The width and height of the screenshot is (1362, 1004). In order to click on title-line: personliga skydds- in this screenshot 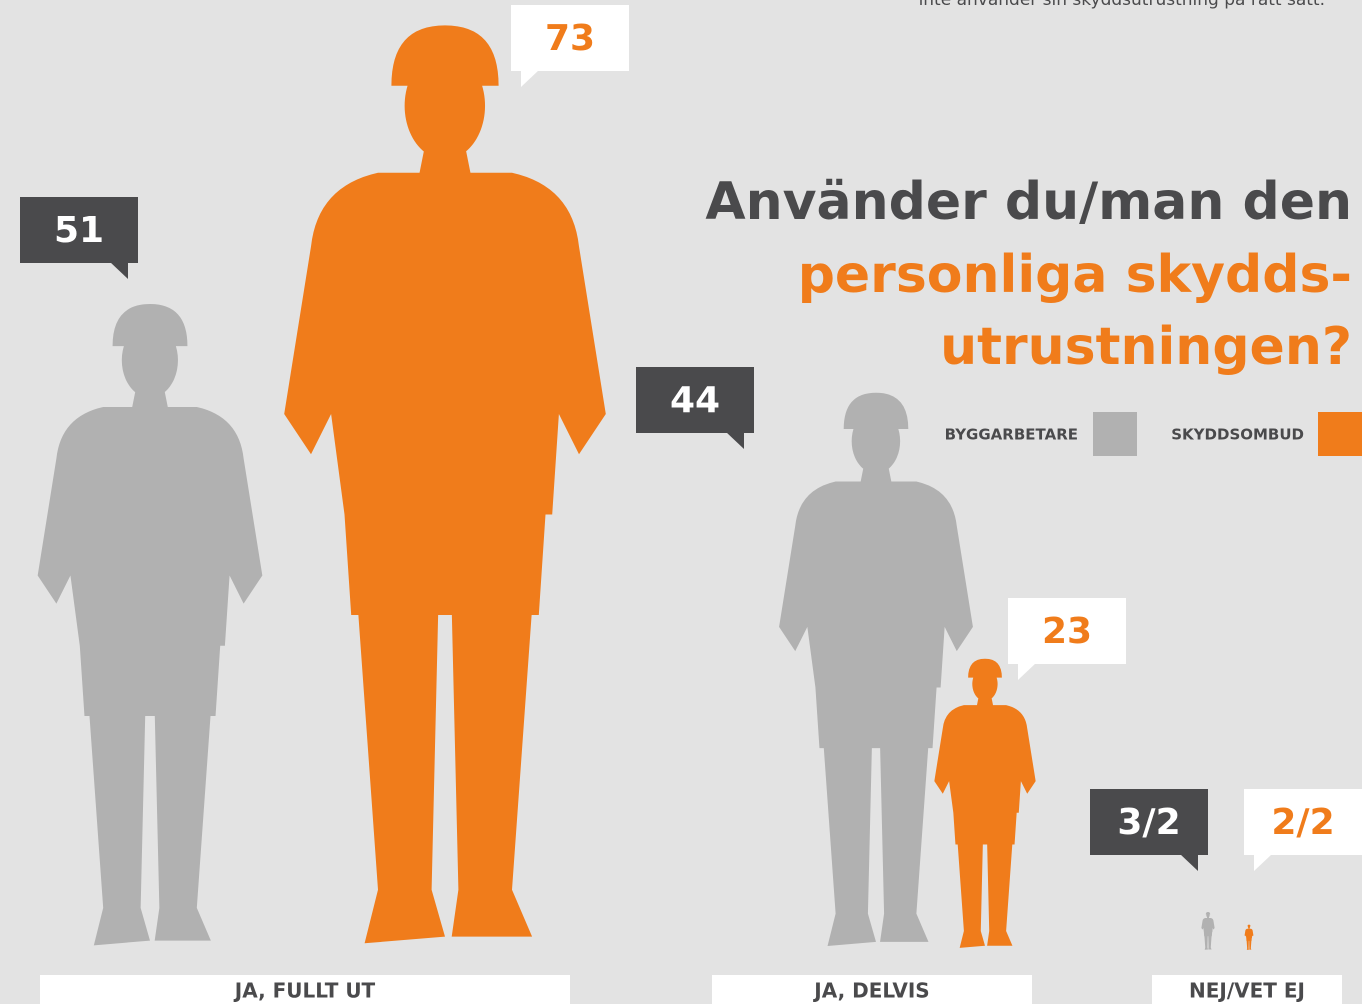, I will do `click(1075, 275)`.